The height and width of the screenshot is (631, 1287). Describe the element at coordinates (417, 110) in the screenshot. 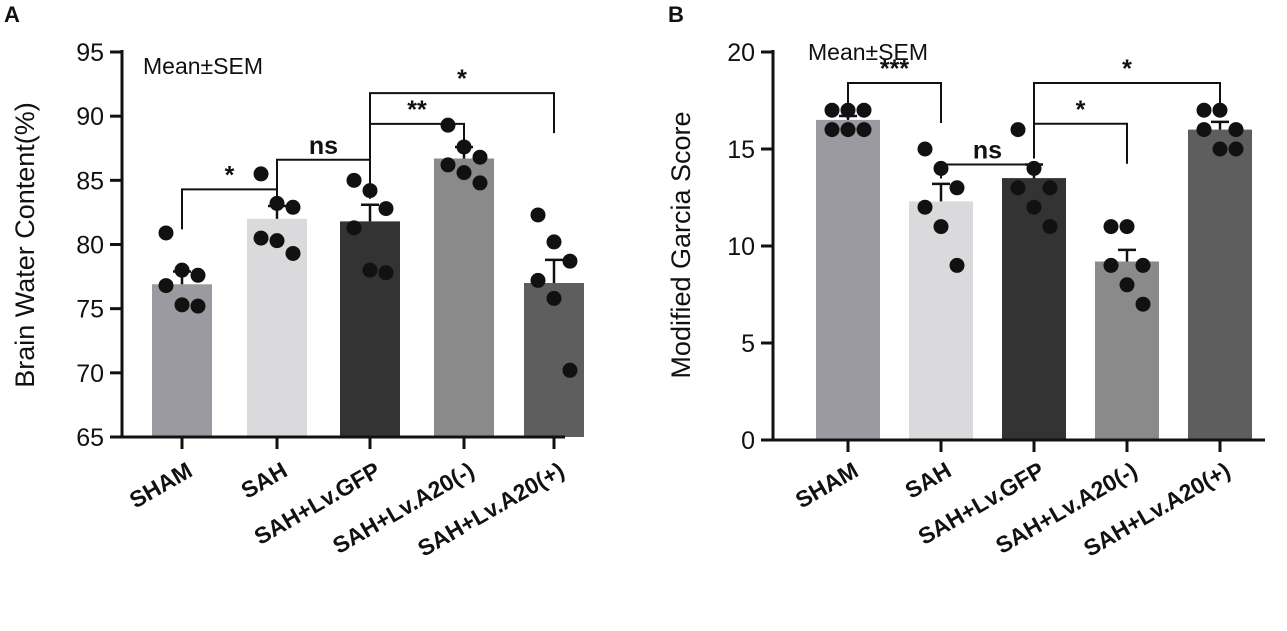

I see `panel-a-significance-label-3: **` at that location.